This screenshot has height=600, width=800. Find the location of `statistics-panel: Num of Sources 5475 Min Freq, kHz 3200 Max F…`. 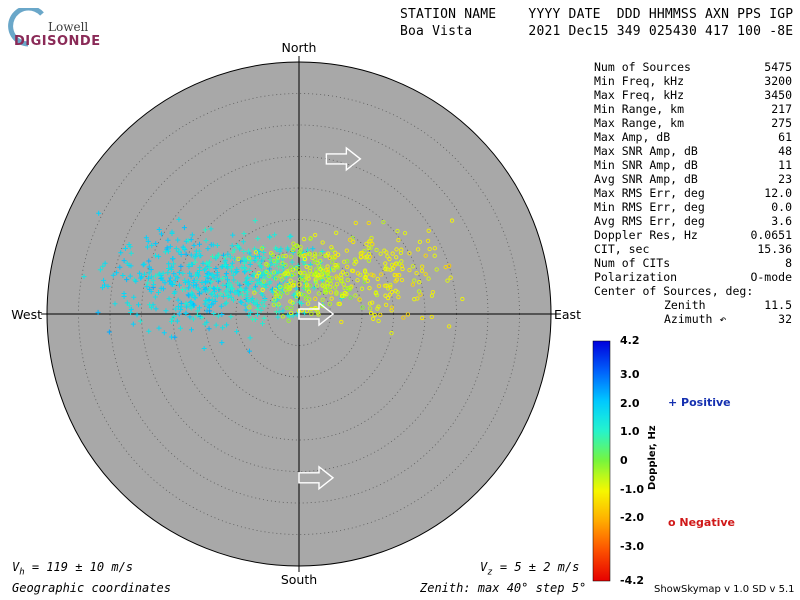

statistics-panel: Num of Sources 5475 Min Freq, kHz 3200 Max F… is located at coordinates (693, 193).